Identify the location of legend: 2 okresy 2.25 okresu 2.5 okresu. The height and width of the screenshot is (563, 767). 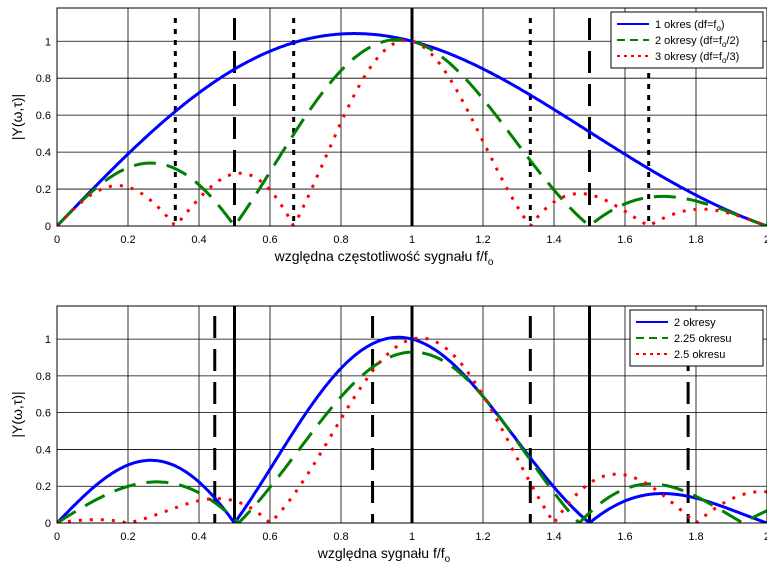
(696, 338).